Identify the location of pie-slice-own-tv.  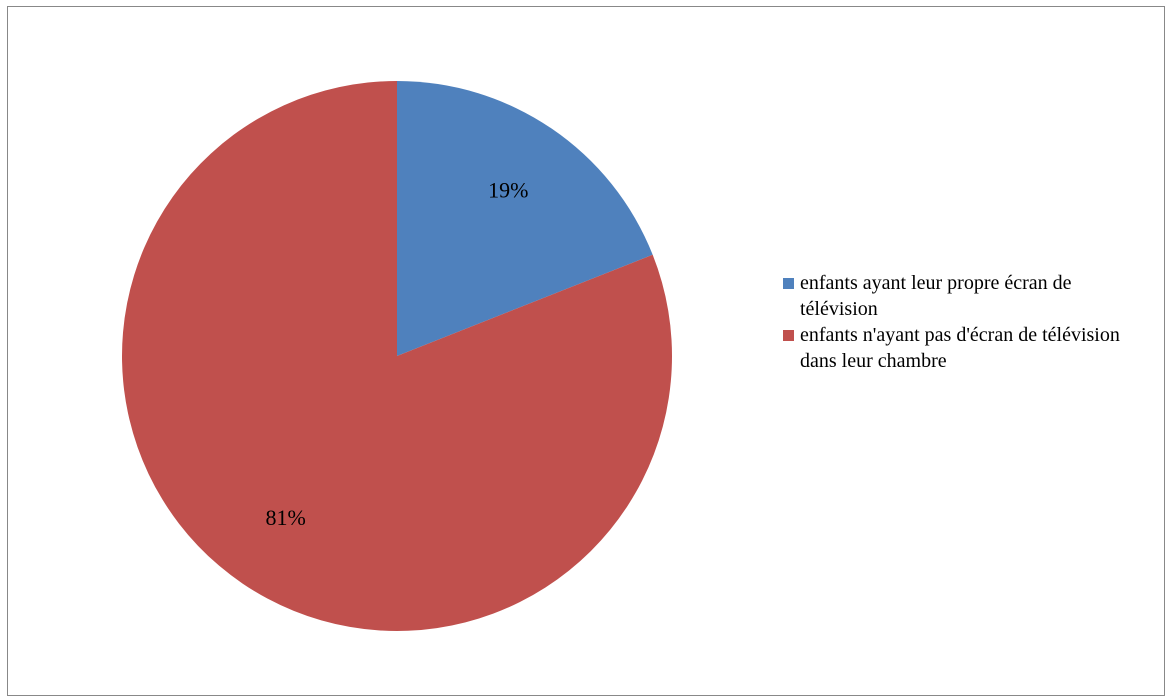
(525, 218).